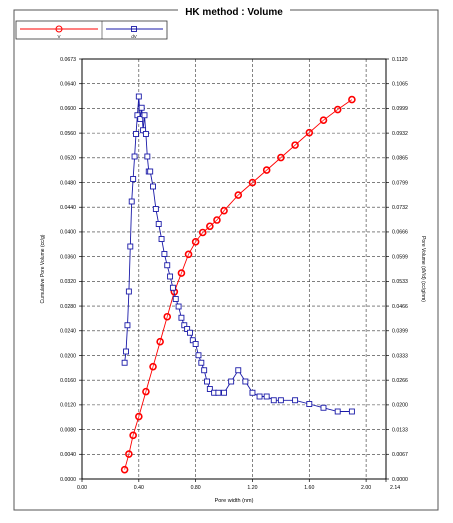 The width and height of the screenshot is (453, 523). Describe the element at coordinates (234, 501) in the screenshot. I see `x-axis-title: Pore width (nm)` at that location.